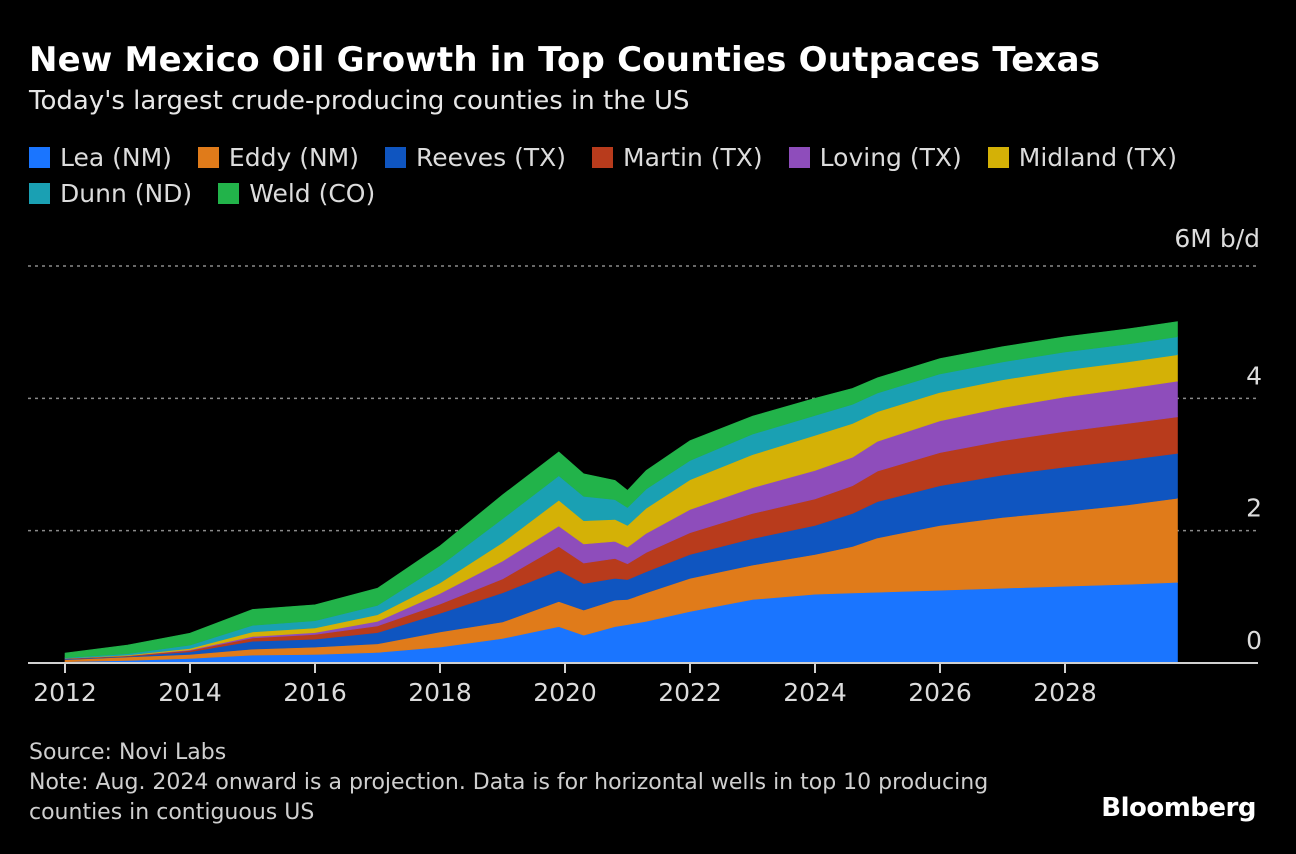  I want to click on x-tick-label: 2020, so click(565, 692).